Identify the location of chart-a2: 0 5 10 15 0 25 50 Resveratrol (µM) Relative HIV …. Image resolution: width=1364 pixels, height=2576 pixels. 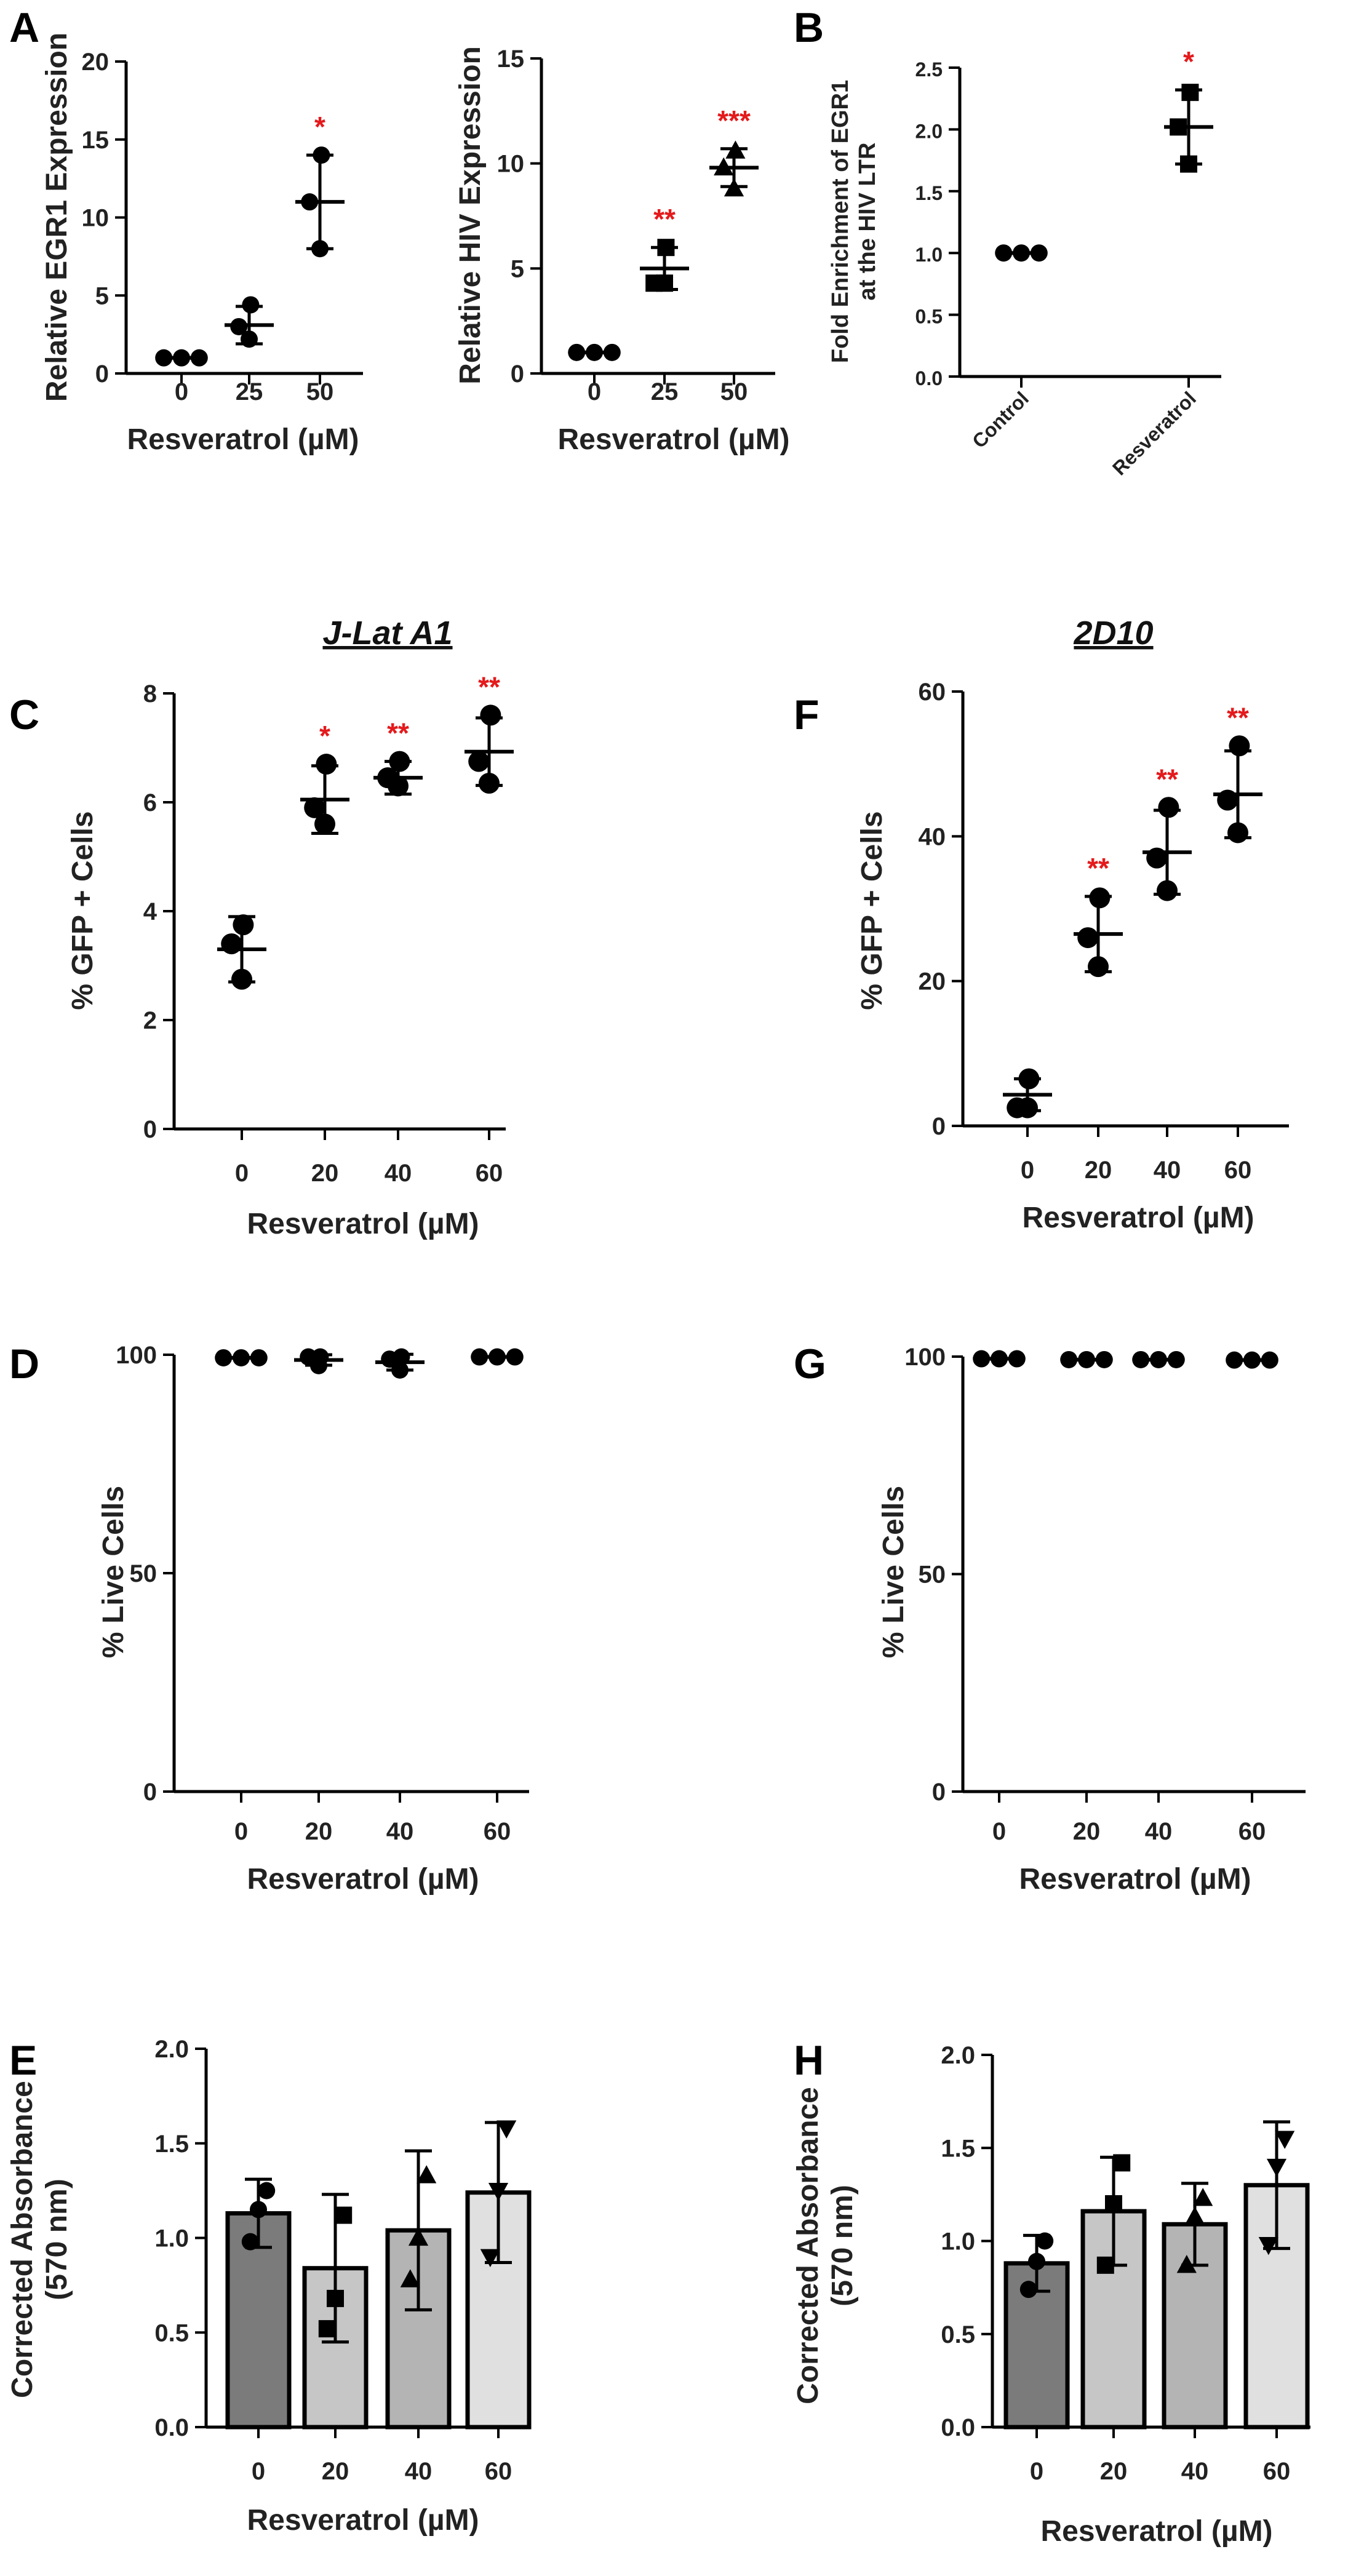
(622, 251).